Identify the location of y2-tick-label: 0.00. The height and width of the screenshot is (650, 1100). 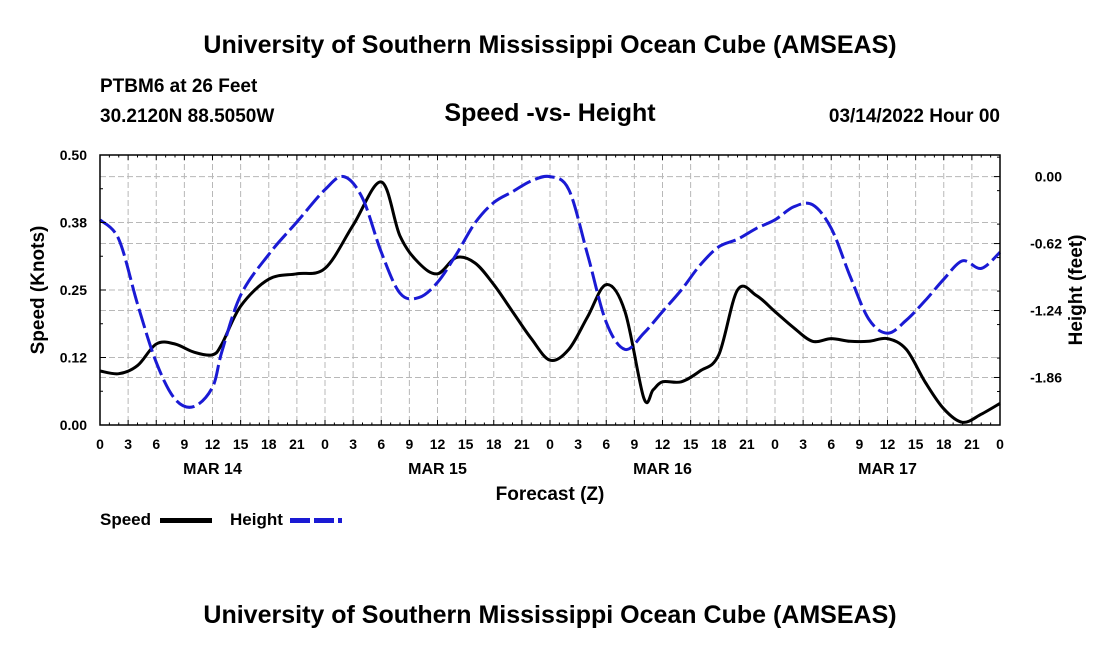
(1048, 177).